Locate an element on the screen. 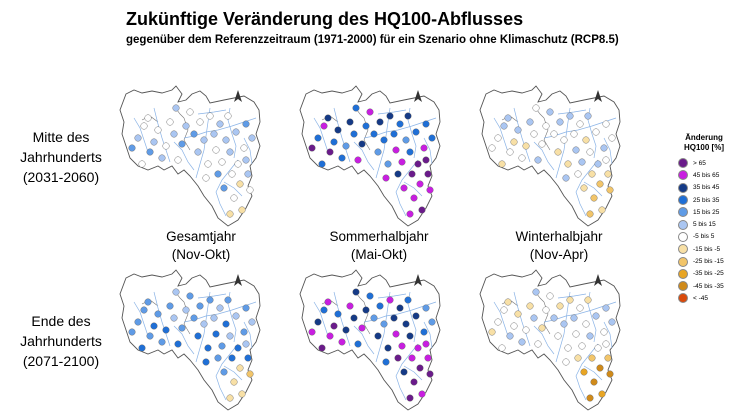 This screenshot has width=736, height=415. legend-item: 25 bis 35 is located at coordinates (704, 200).